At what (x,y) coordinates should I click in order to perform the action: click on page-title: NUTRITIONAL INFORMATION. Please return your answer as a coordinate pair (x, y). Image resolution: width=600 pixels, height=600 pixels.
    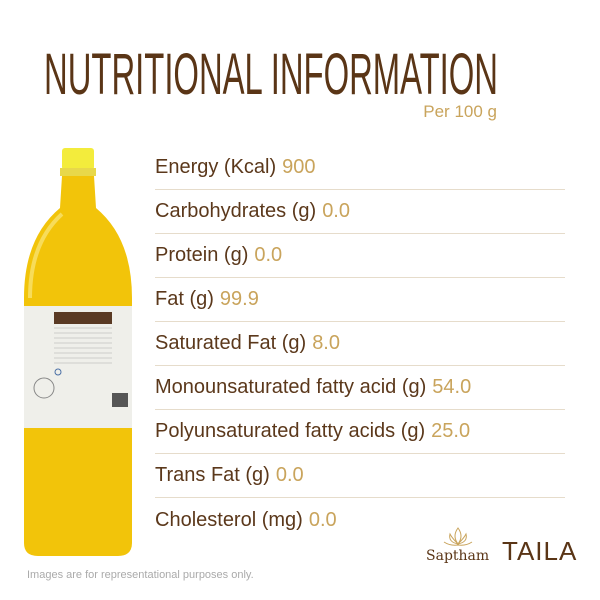
    Looking at the image, I should click on (271, 71).